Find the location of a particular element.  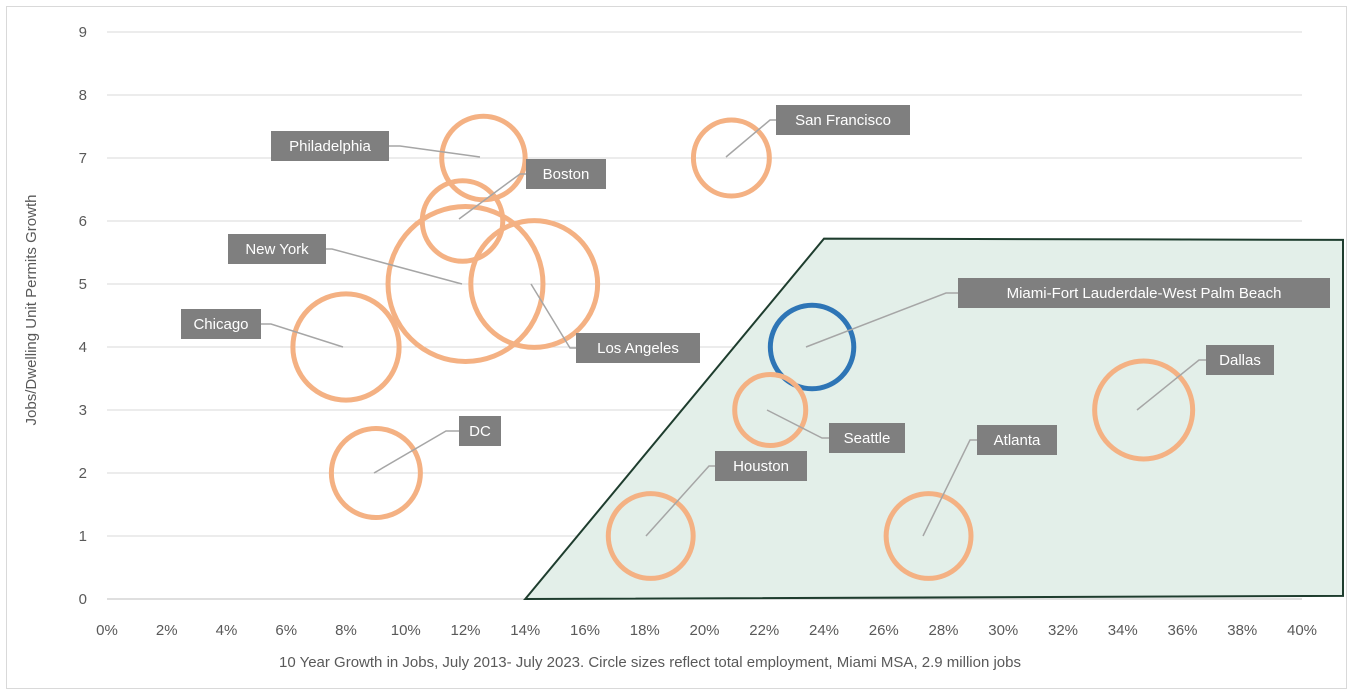

x-tick-label: 12% is located at coordinates (465, 630).